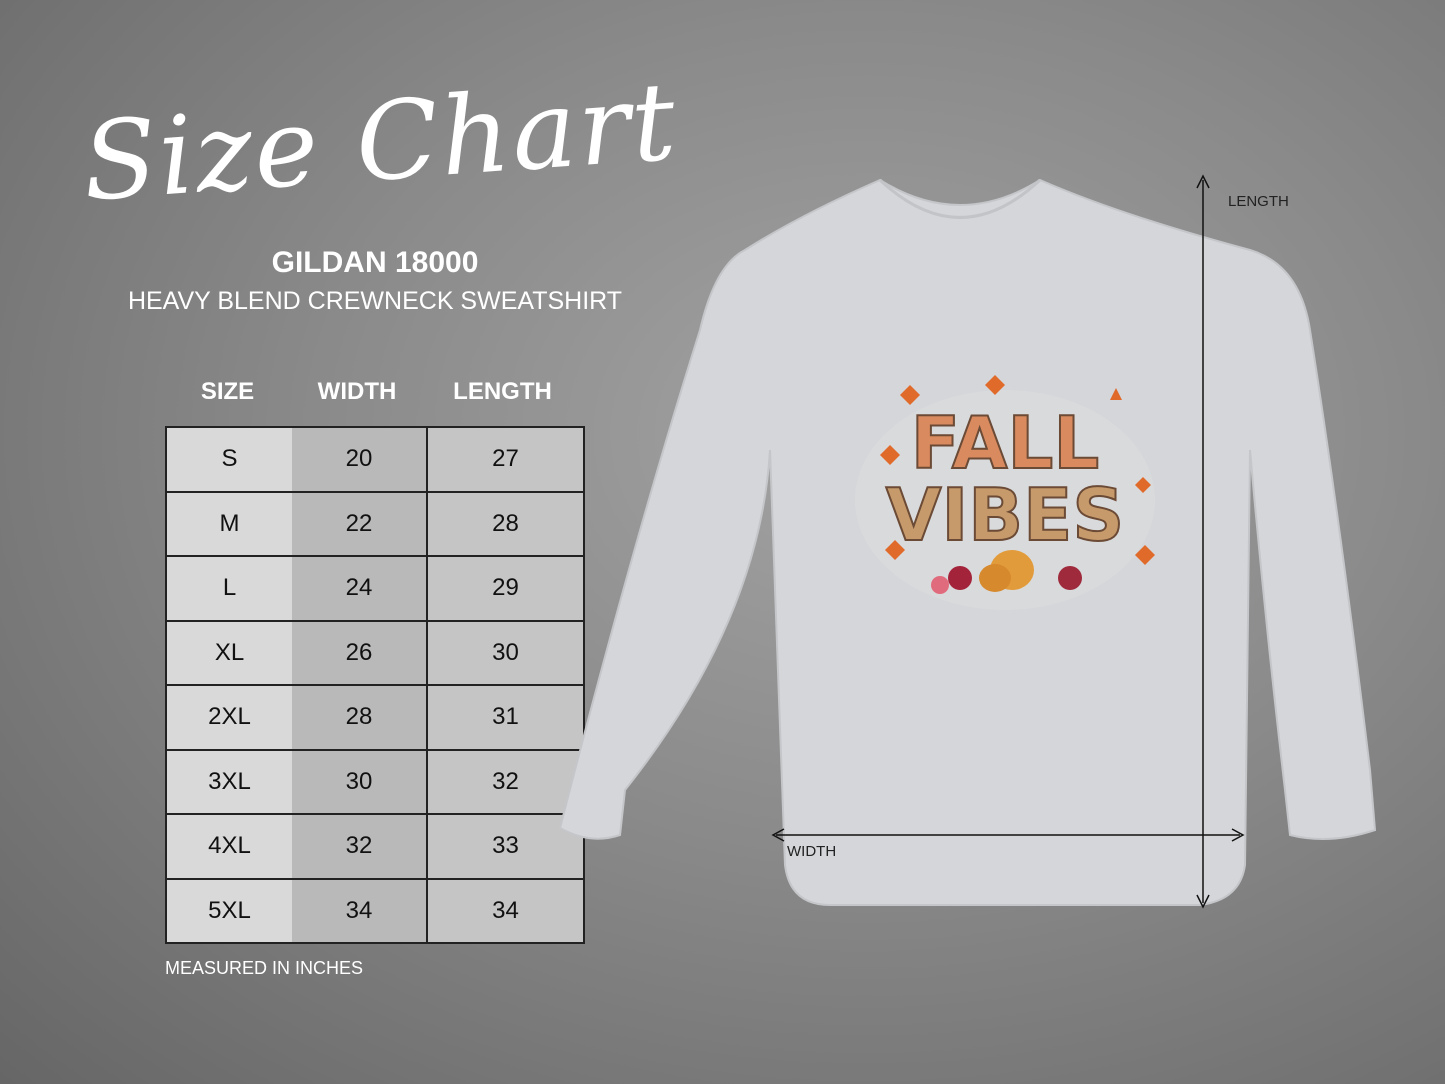  I want to click on width-cell: 32, so click(360, 846).